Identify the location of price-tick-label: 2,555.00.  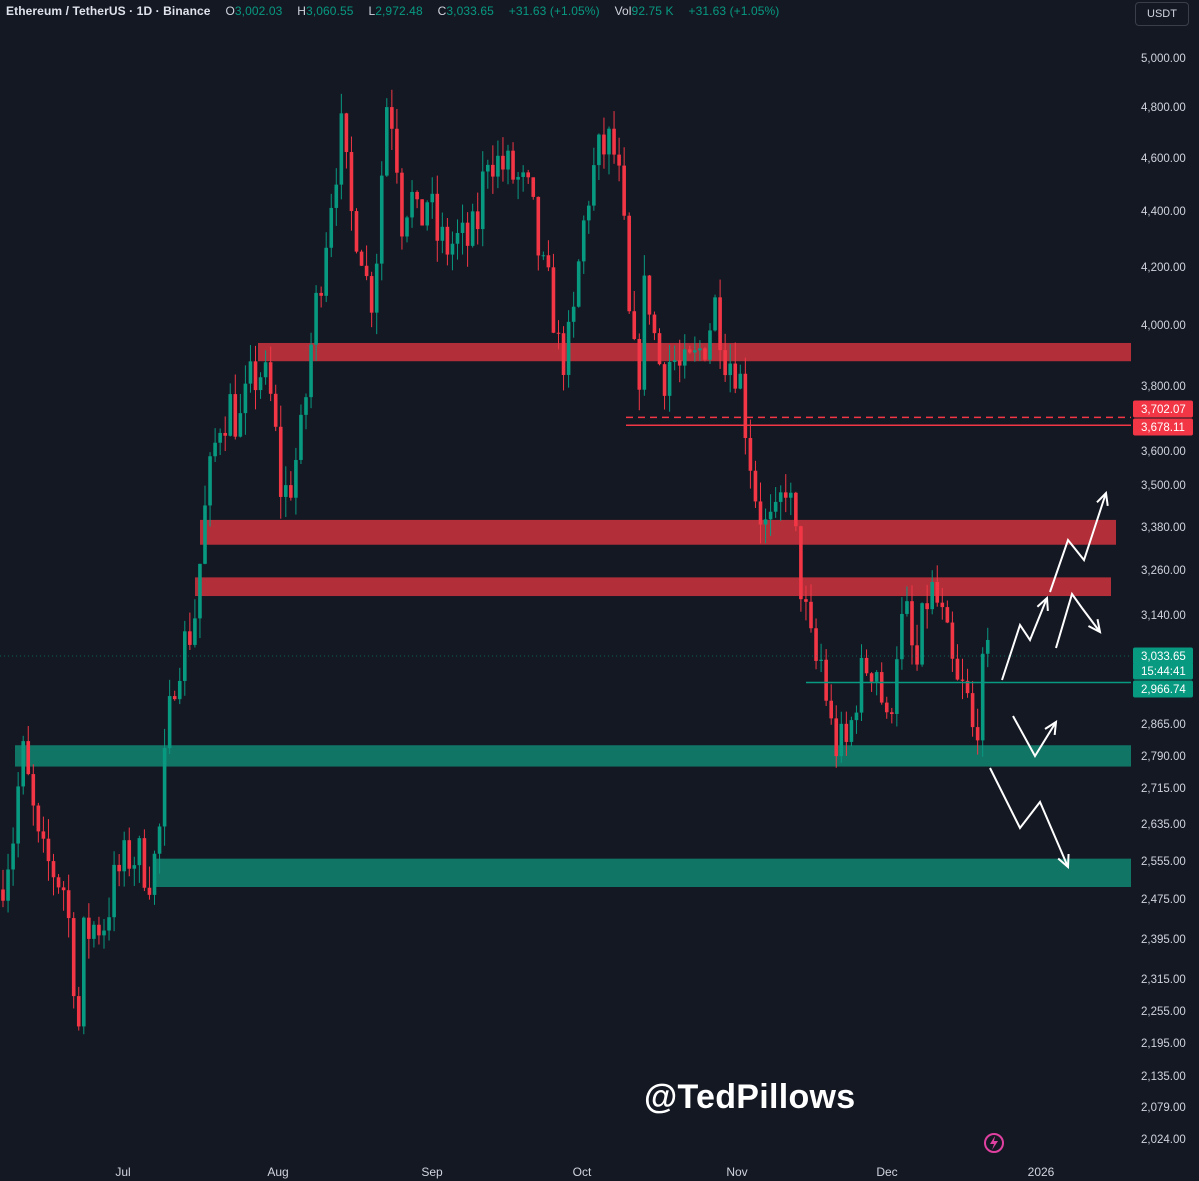
(1163, 862).